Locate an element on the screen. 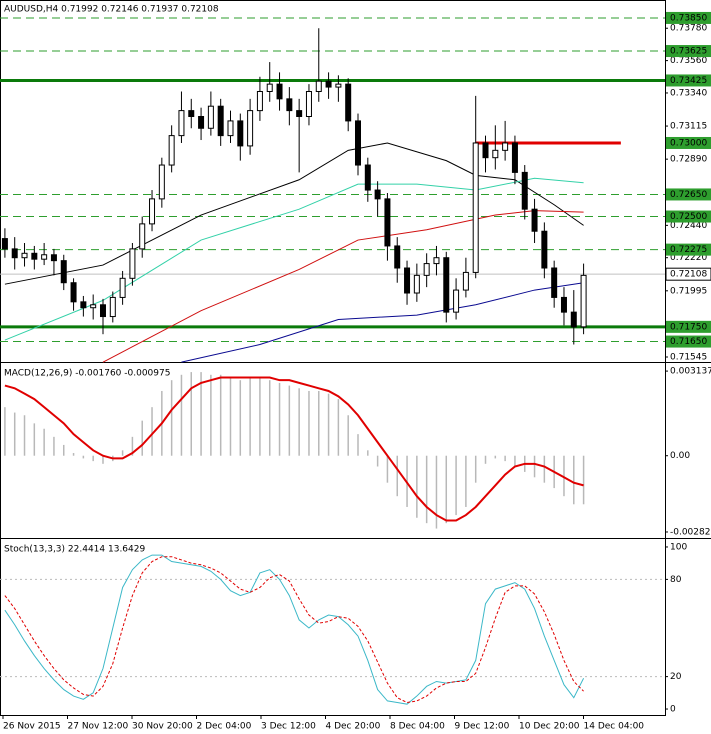 This screenshot has height=734, width=711. level-label: 0.72275 is located at coordinates (688, 250).